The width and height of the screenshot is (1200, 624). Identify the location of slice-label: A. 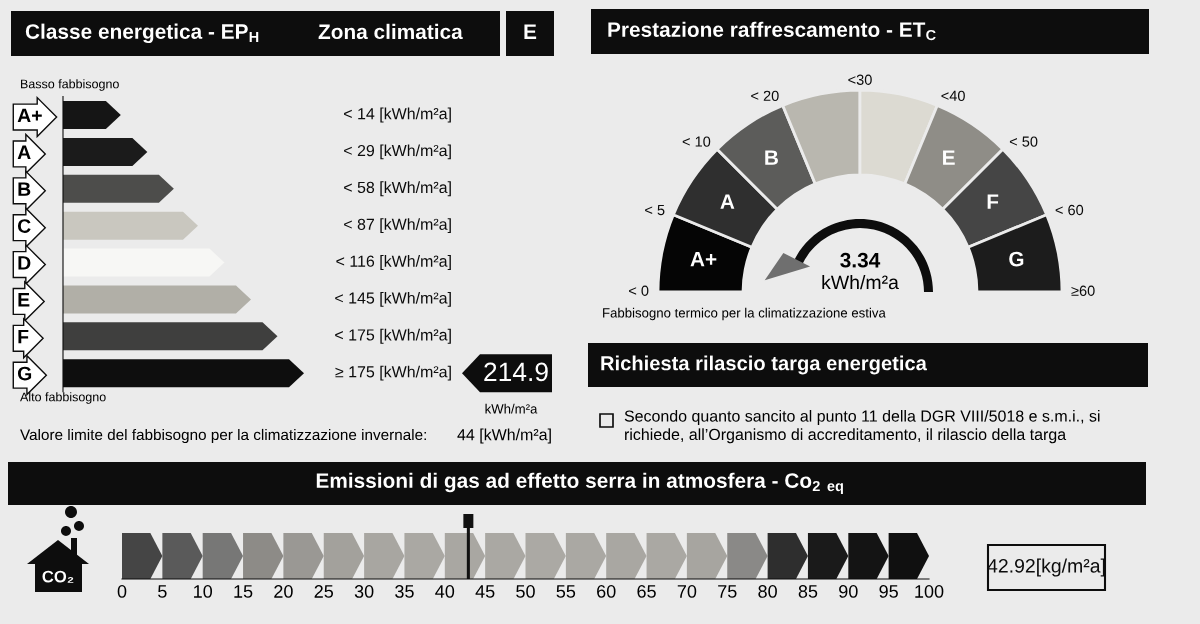
(727, 201).